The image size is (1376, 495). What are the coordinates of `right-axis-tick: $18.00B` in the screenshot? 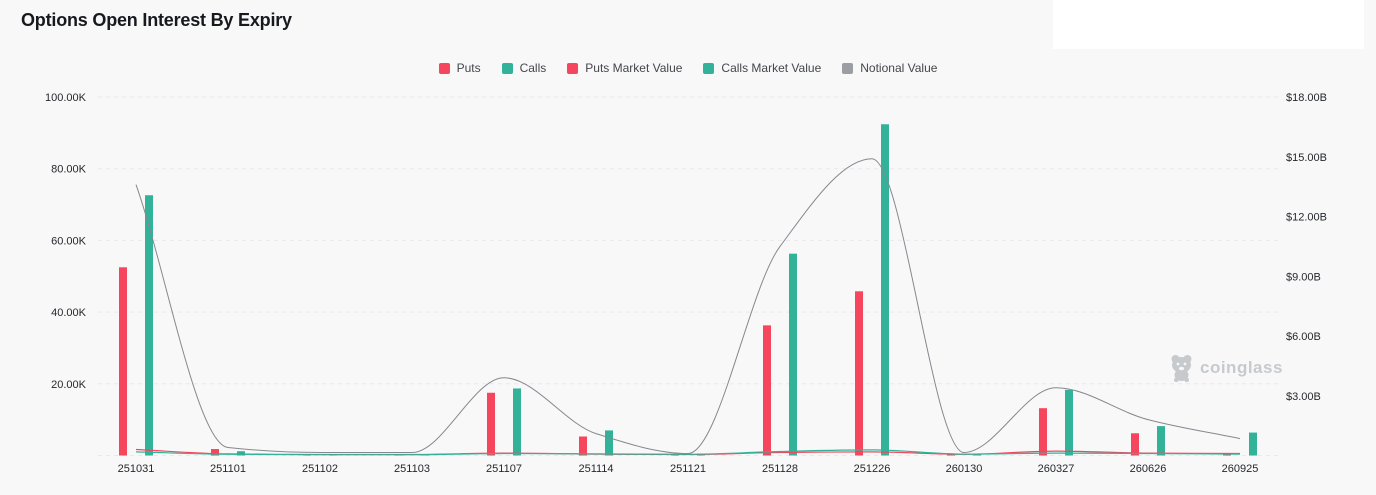 It's located at (1306, 98).